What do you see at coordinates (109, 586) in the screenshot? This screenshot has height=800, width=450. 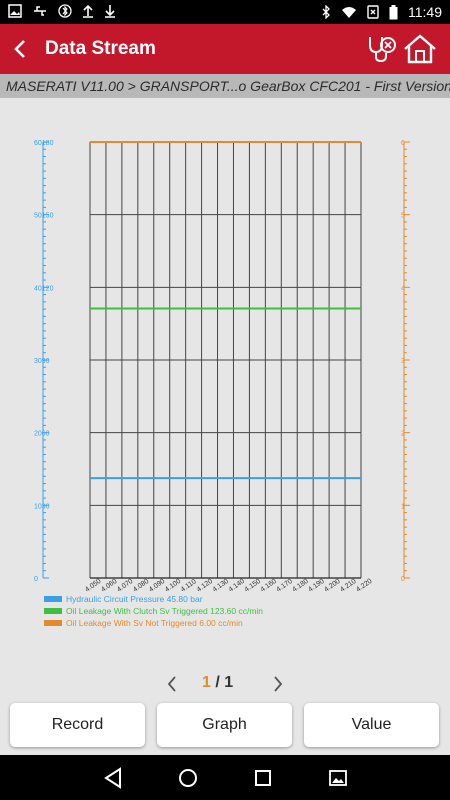 I see `x-axis-tick-label: 4.060` at bounding box center [109, 586].